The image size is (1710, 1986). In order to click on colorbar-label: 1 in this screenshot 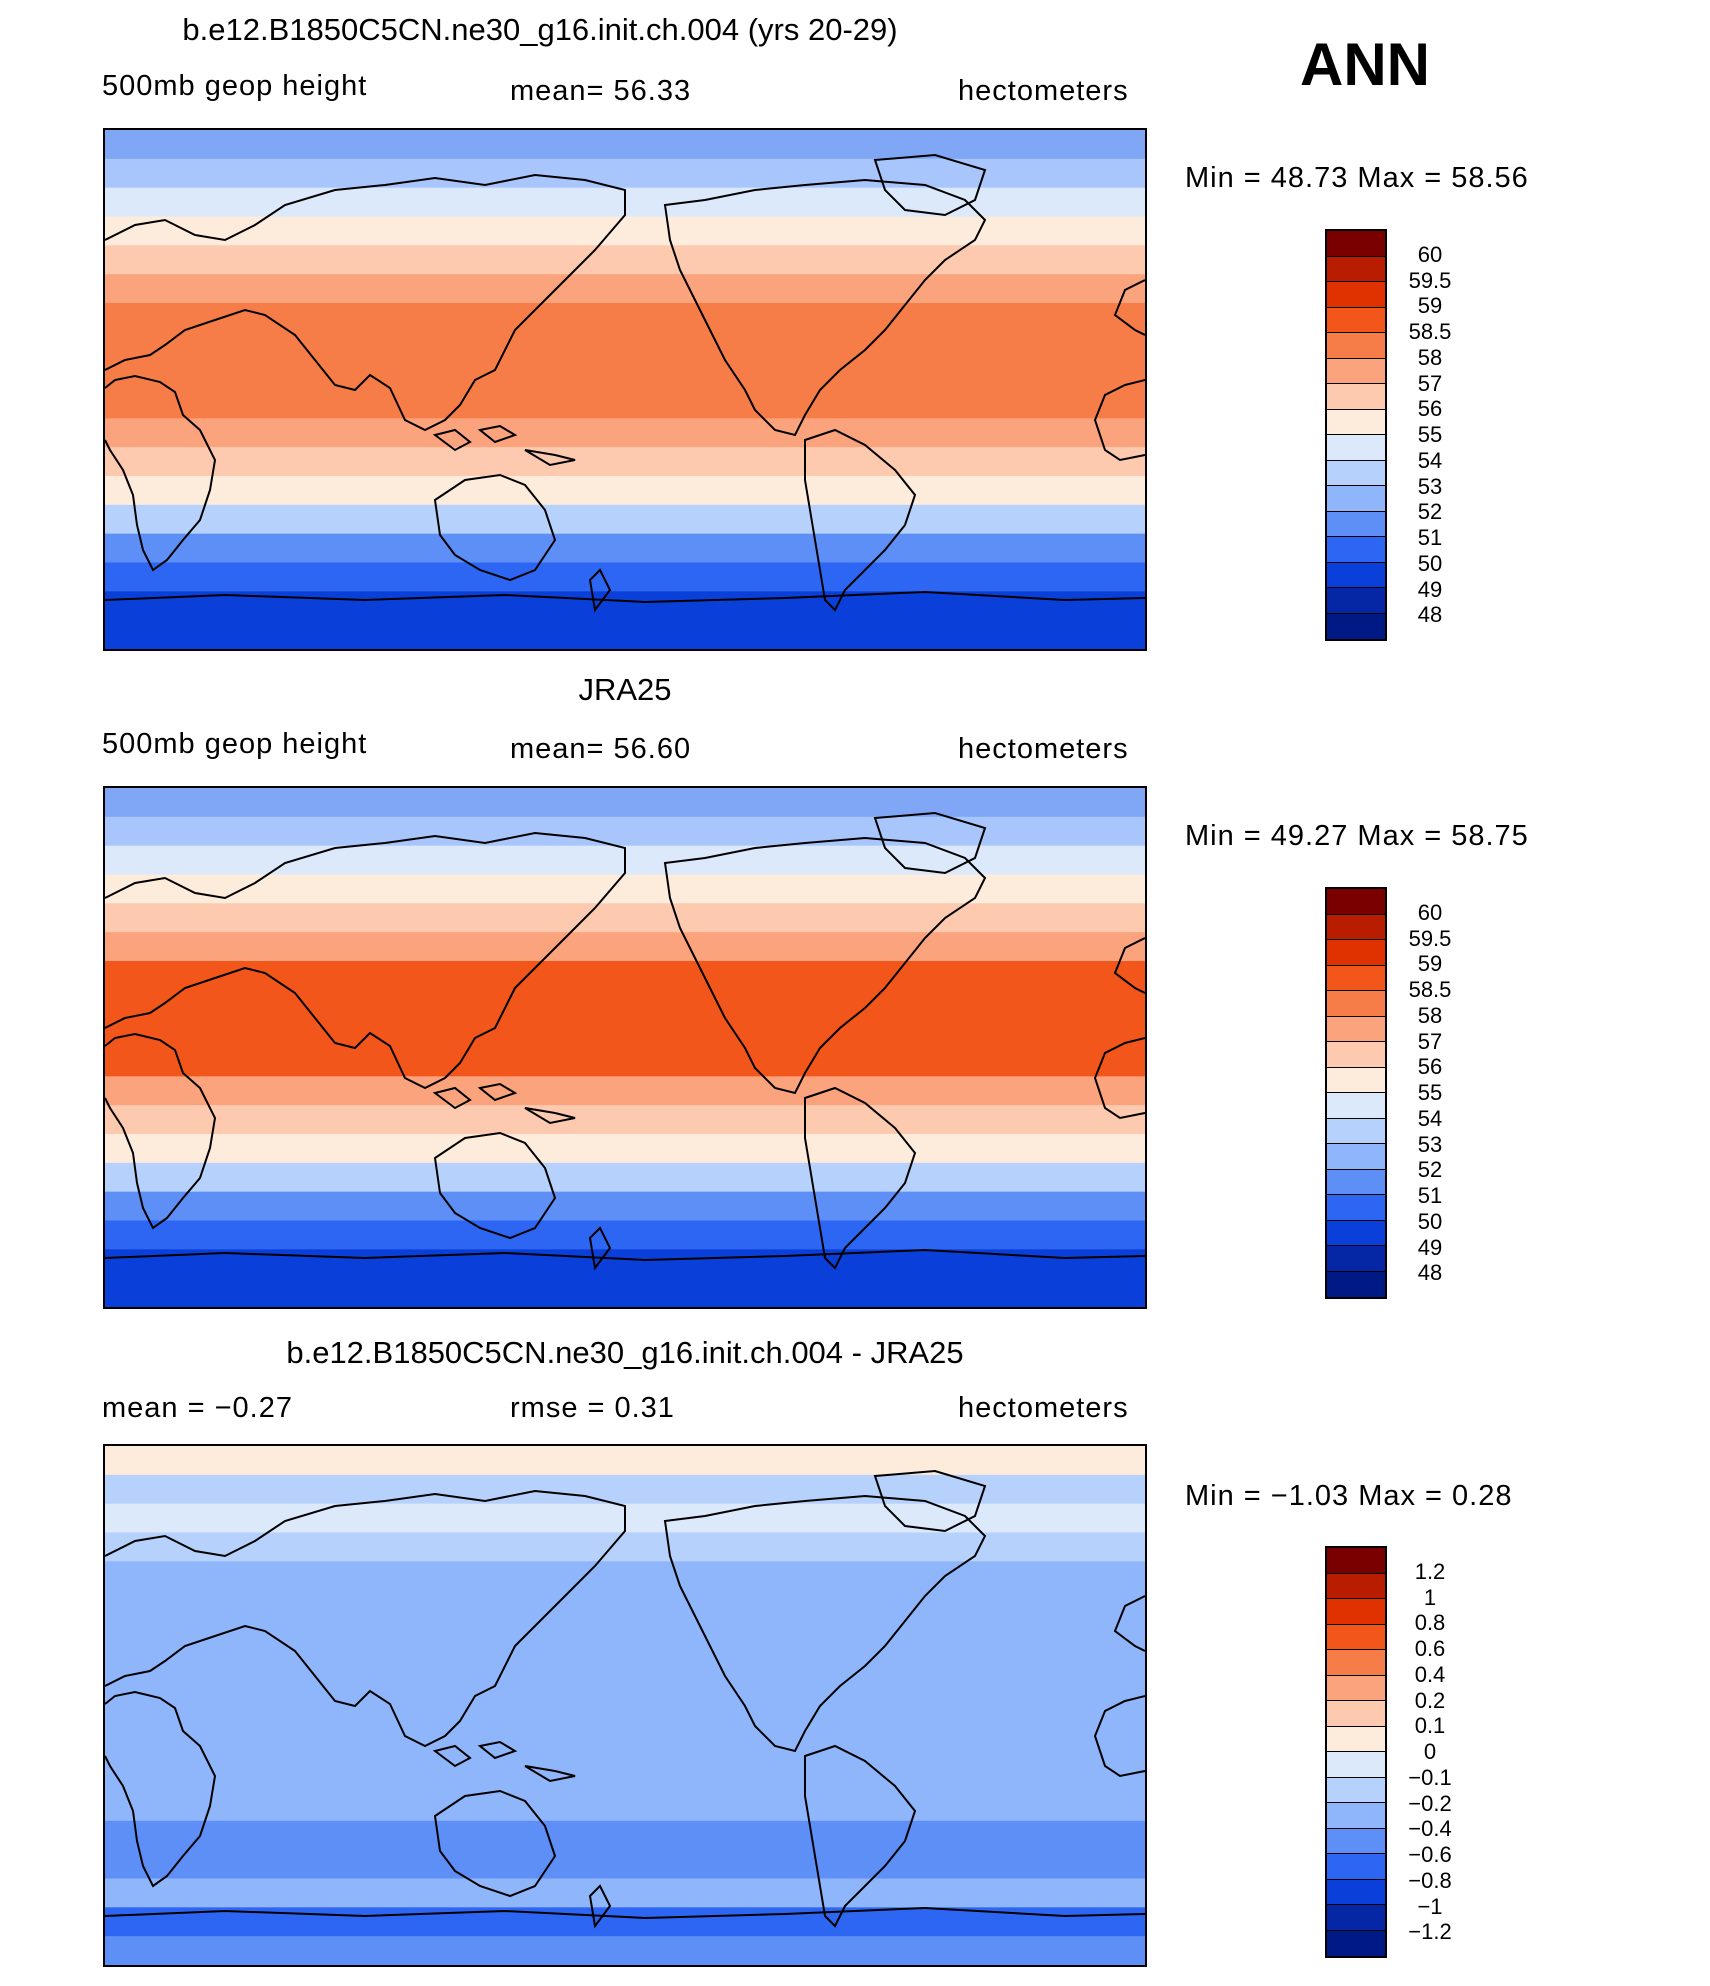, I will do `click(1430, 1597)`.